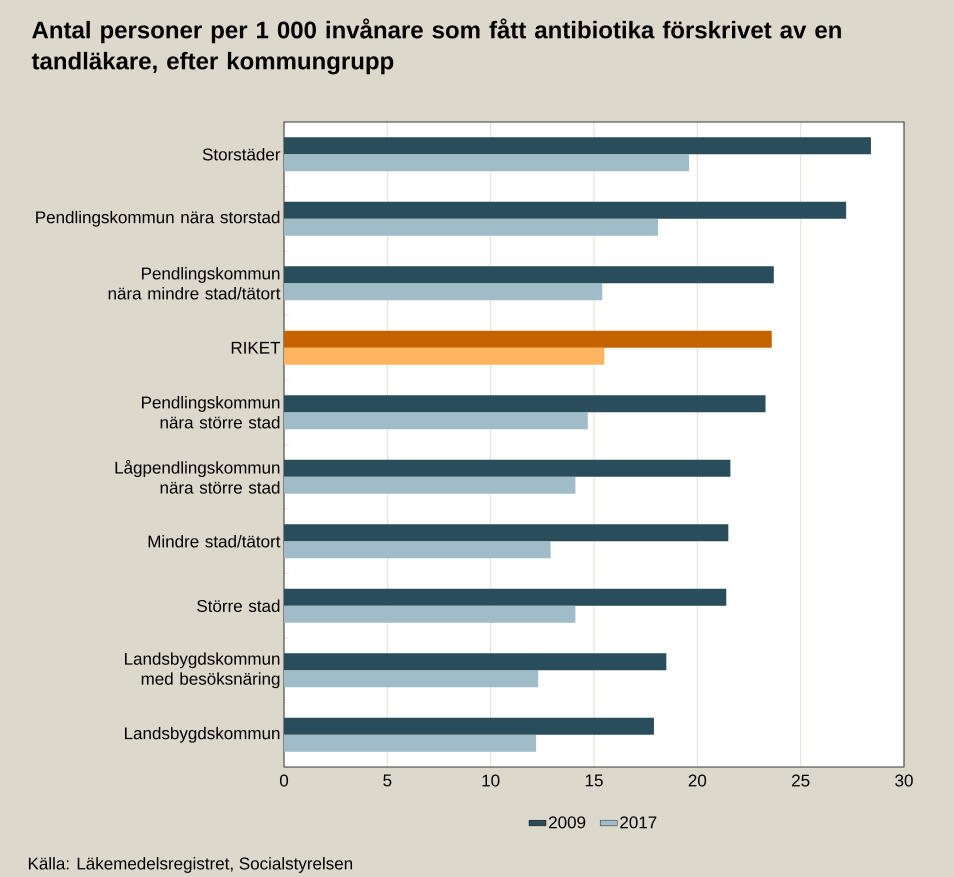 This screenshot has height=877, width=954. What do you see at coordinates (904, 780) in the screenshot?
I see `x-tick-label: 30` at bounding box center [904, 780].